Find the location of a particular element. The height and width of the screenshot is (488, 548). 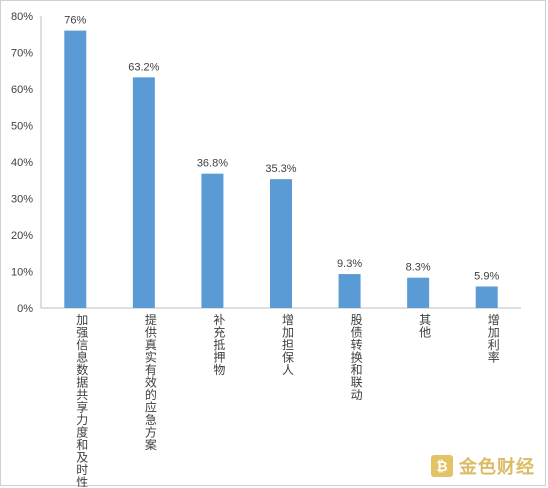

x-category-label: 增加利率 is located at coordinates (494, 339).